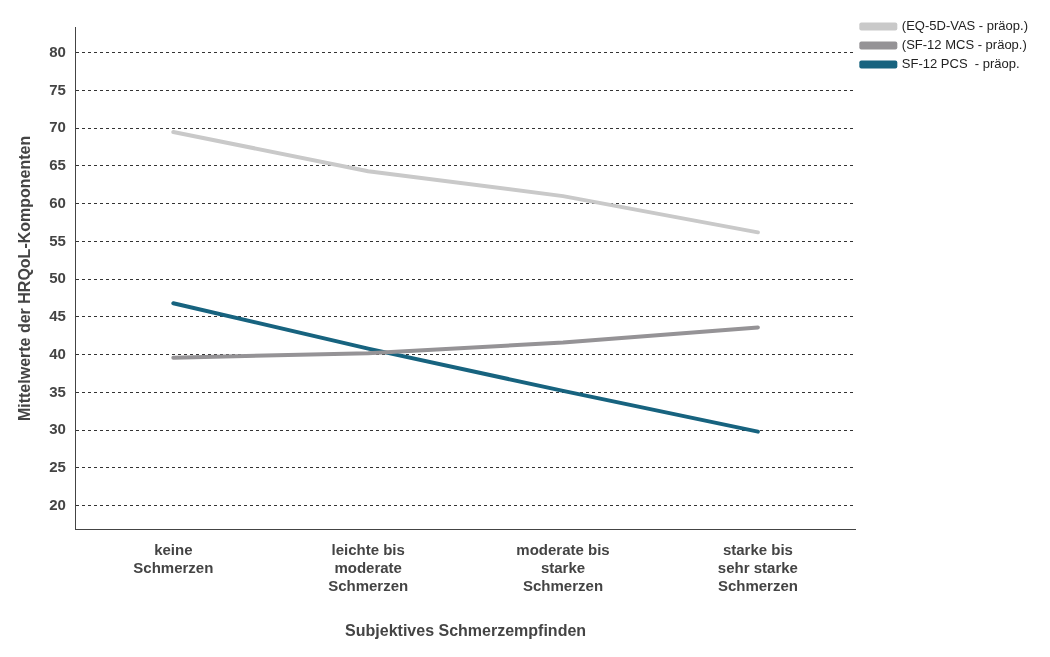 This screenshot has height=657, width=1050. I want to click on y-tick-label: 30, so click(57, 429).